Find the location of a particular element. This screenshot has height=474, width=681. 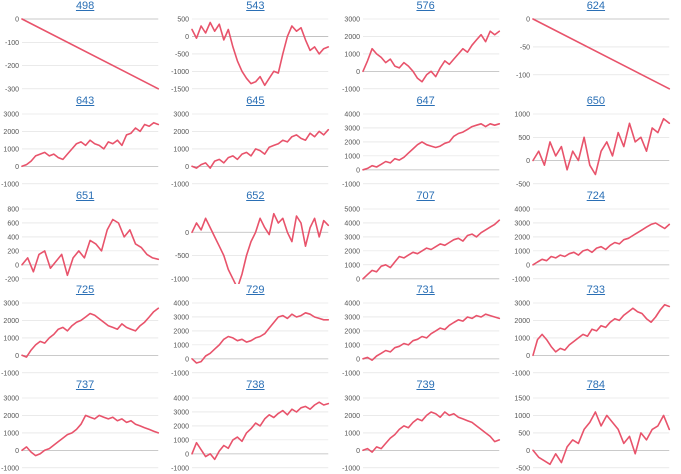

chart-title-link: 725 is located at coordinates (85, 290).